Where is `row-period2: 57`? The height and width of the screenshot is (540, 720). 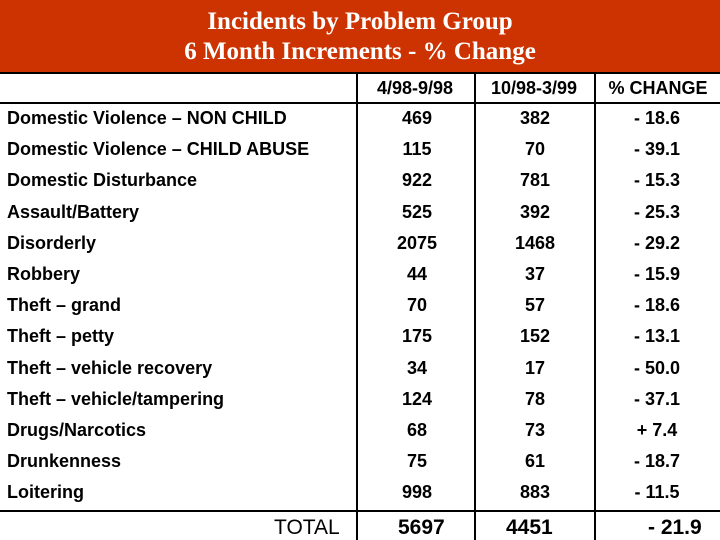 row-period2: 57 is located at coordinates (535, 305).